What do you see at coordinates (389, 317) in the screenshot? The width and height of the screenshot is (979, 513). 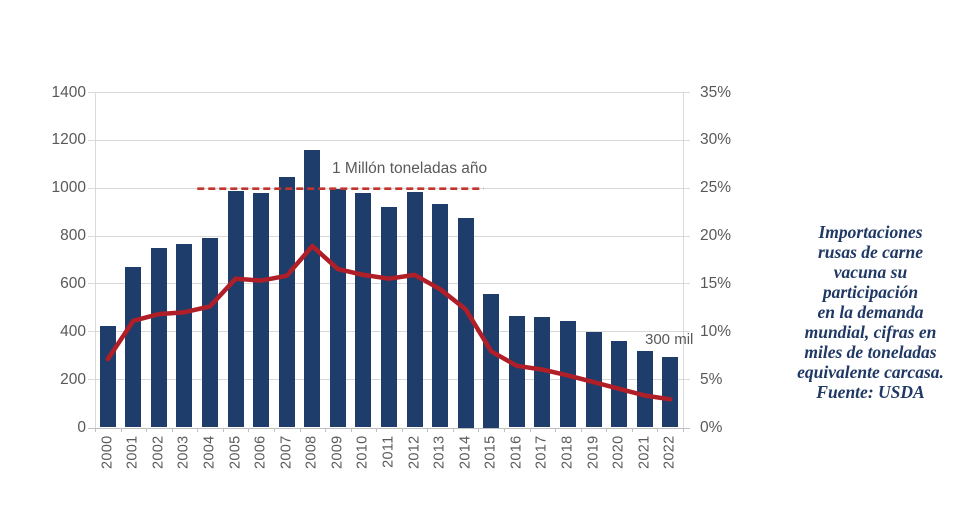 I see `bar-2011` at bounding box center [389, 317].